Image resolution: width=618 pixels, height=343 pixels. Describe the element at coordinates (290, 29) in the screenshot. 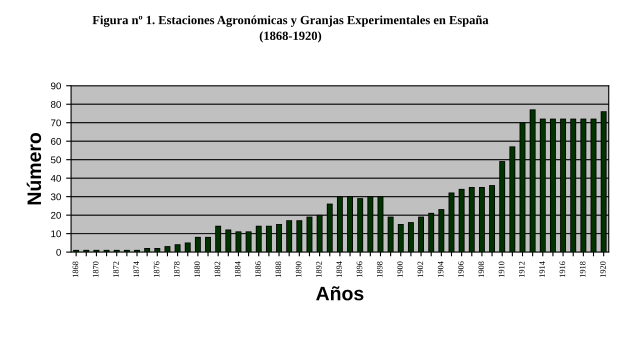

I see `chart-title: Figura nº 1. Estaciones Agronómicas y Granjas Experimentales en España (1868-1920)` at that location.